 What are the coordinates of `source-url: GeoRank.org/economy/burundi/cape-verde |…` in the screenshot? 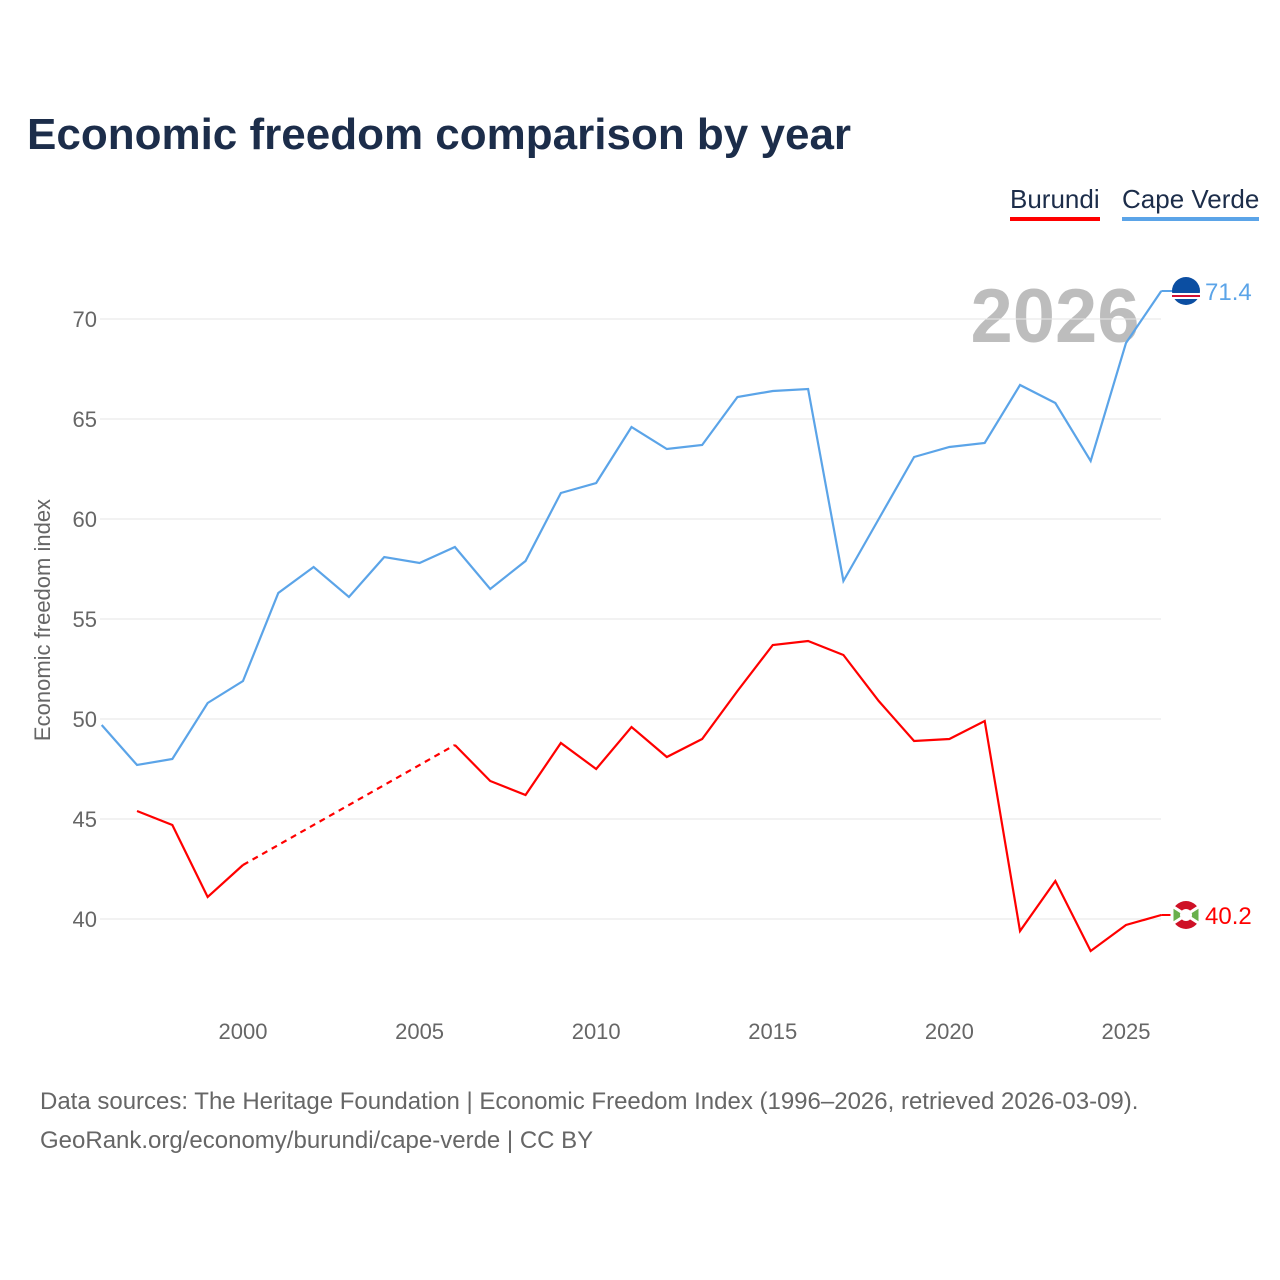 It's located at (317, 1140).